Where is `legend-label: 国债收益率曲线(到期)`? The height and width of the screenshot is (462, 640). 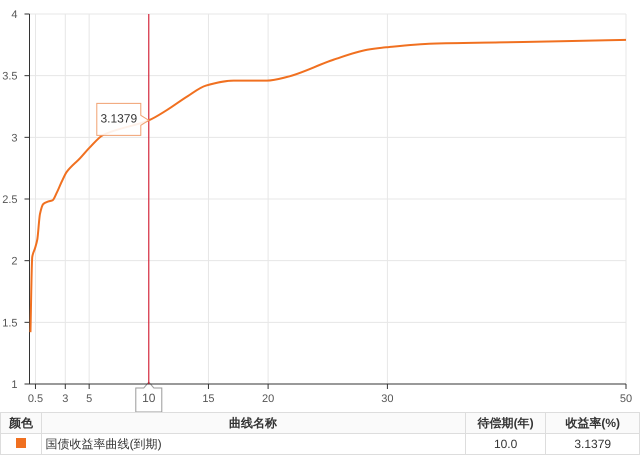
legend-label: 国债收益率曲线(到期) is located at coordinates (253, 444).